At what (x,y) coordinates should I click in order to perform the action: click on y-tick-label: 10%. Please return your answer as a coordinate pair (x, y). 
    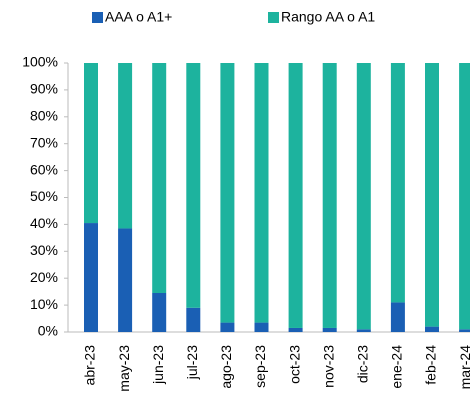
    Looking at the image, I should click on (44, 304).